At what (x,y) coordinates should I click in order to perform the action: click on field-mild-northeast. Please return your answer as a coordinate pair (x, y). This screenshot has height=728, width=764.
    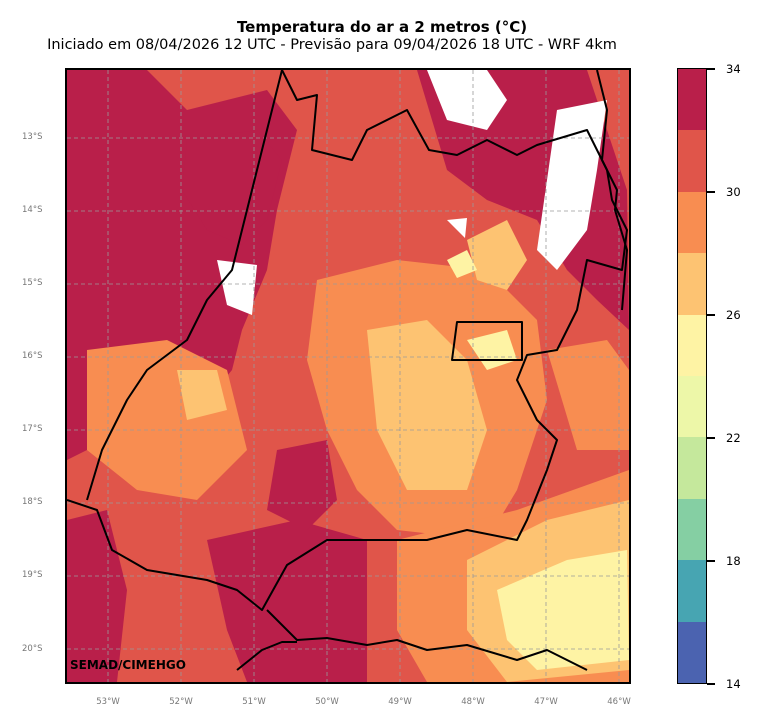
    Looking at the image, I should click on (497, 255).